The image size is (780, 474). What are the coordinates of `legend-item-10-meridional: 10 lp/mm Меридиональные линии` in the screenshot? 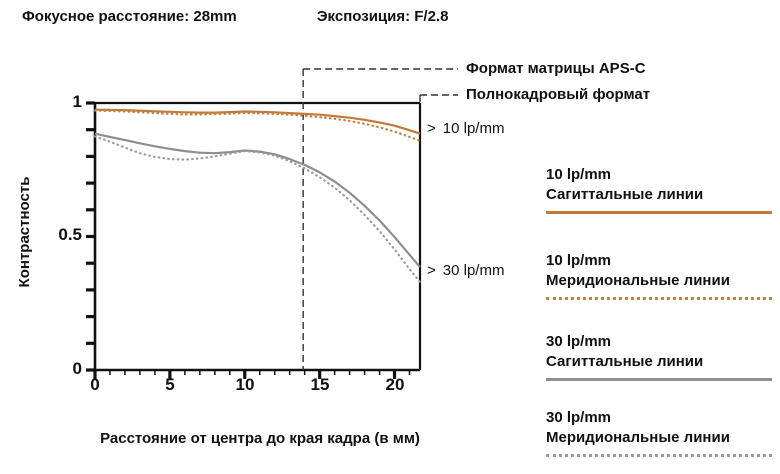 It's located at (662, 275).